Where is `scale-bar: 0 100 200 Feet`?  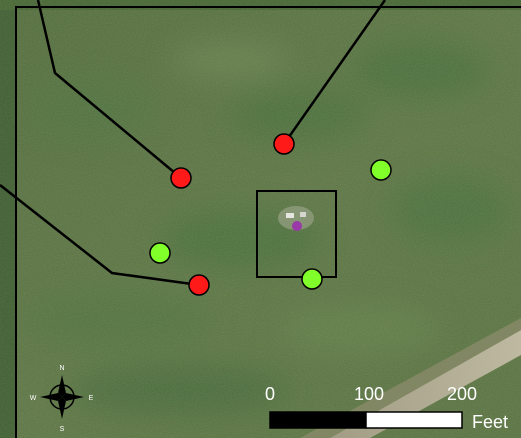 scale-bar: 0 100 200 Feet is located at coordinates (386, 408).